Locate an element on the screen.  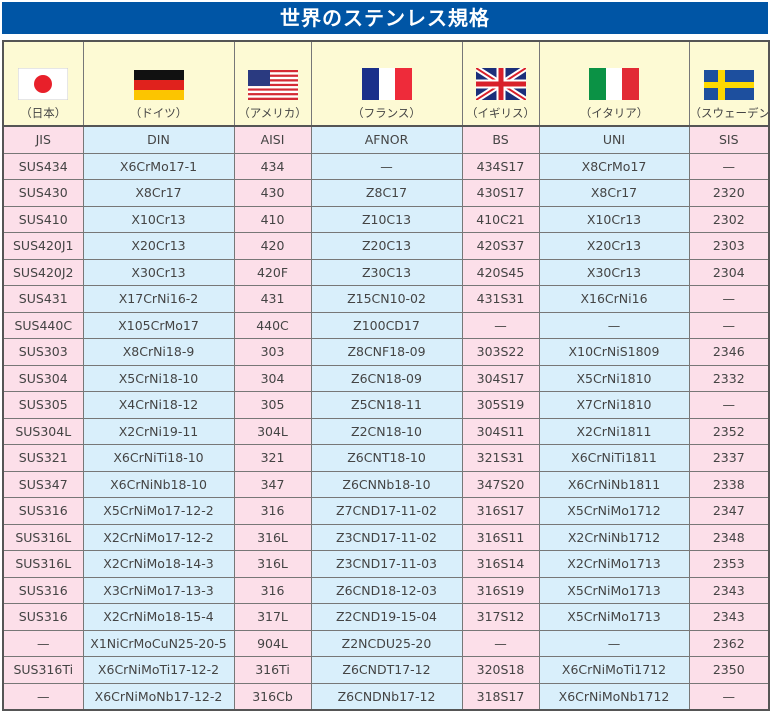
cell-aisi: 304L is located at coordinates (272, 431).